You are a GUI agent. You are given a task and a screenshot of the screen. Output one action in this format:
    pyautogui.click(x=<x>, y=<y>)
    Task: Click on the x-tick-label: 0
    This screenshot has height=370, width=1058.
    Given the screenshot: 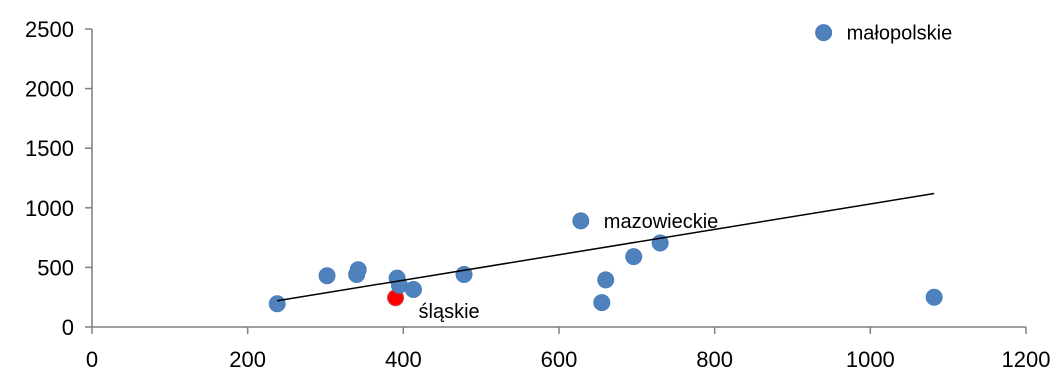 What is the action you would take?
    pyautogui.click(x=92, y=358)
    